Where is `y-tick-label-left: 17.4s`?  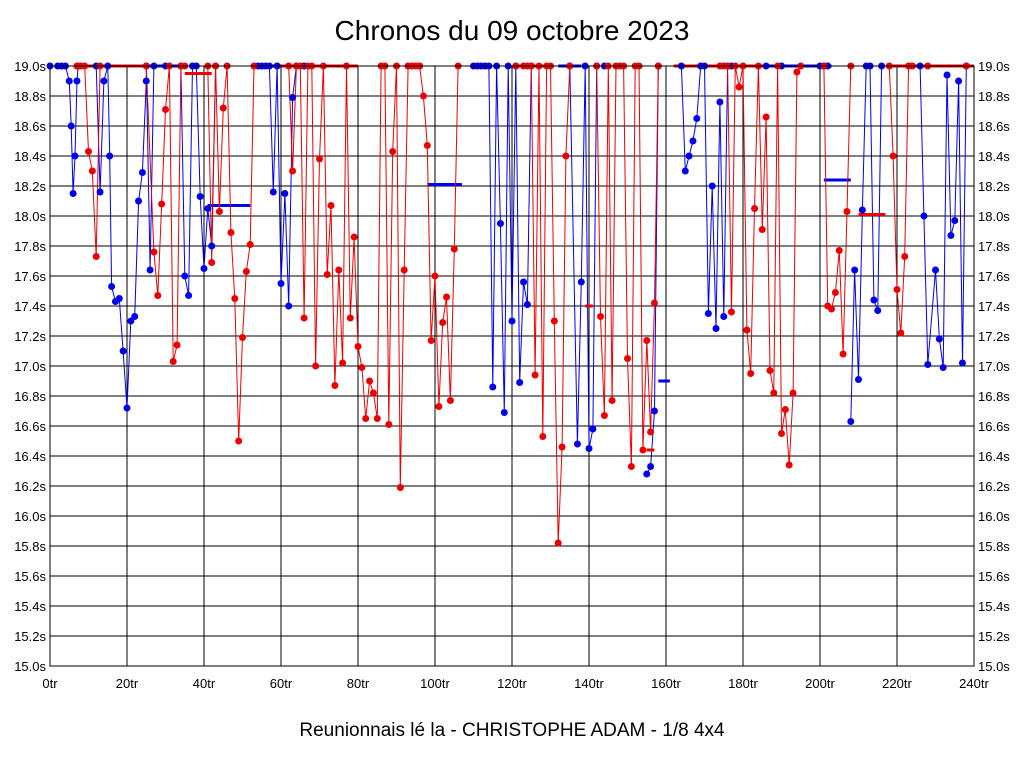 y-tick-label-left: 17.4s is located at coordinates (30, 306).